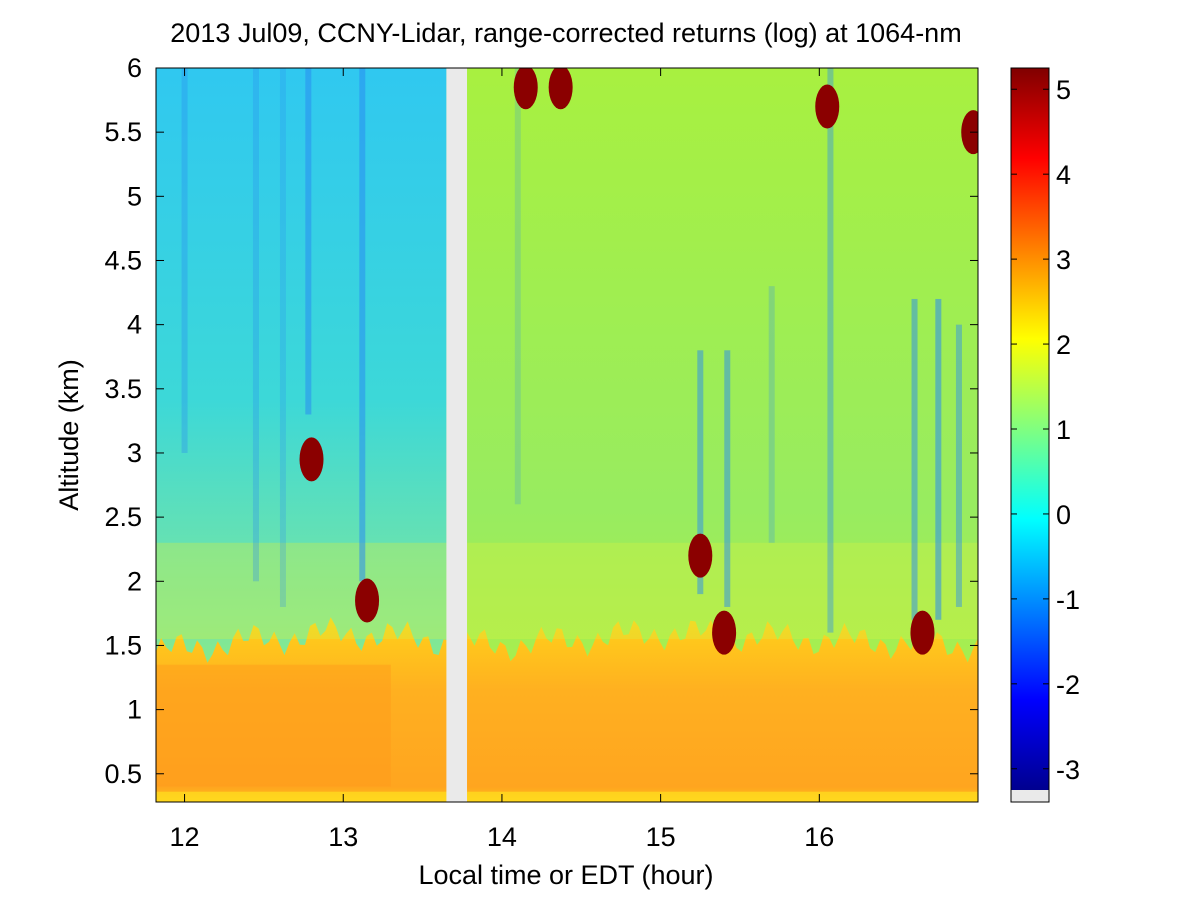 This screenshot has height=900, width=1200. Describe the element at coordinates (1068, 685) in the screenshot. I see `colorbar-tick-label: -2` at that location.